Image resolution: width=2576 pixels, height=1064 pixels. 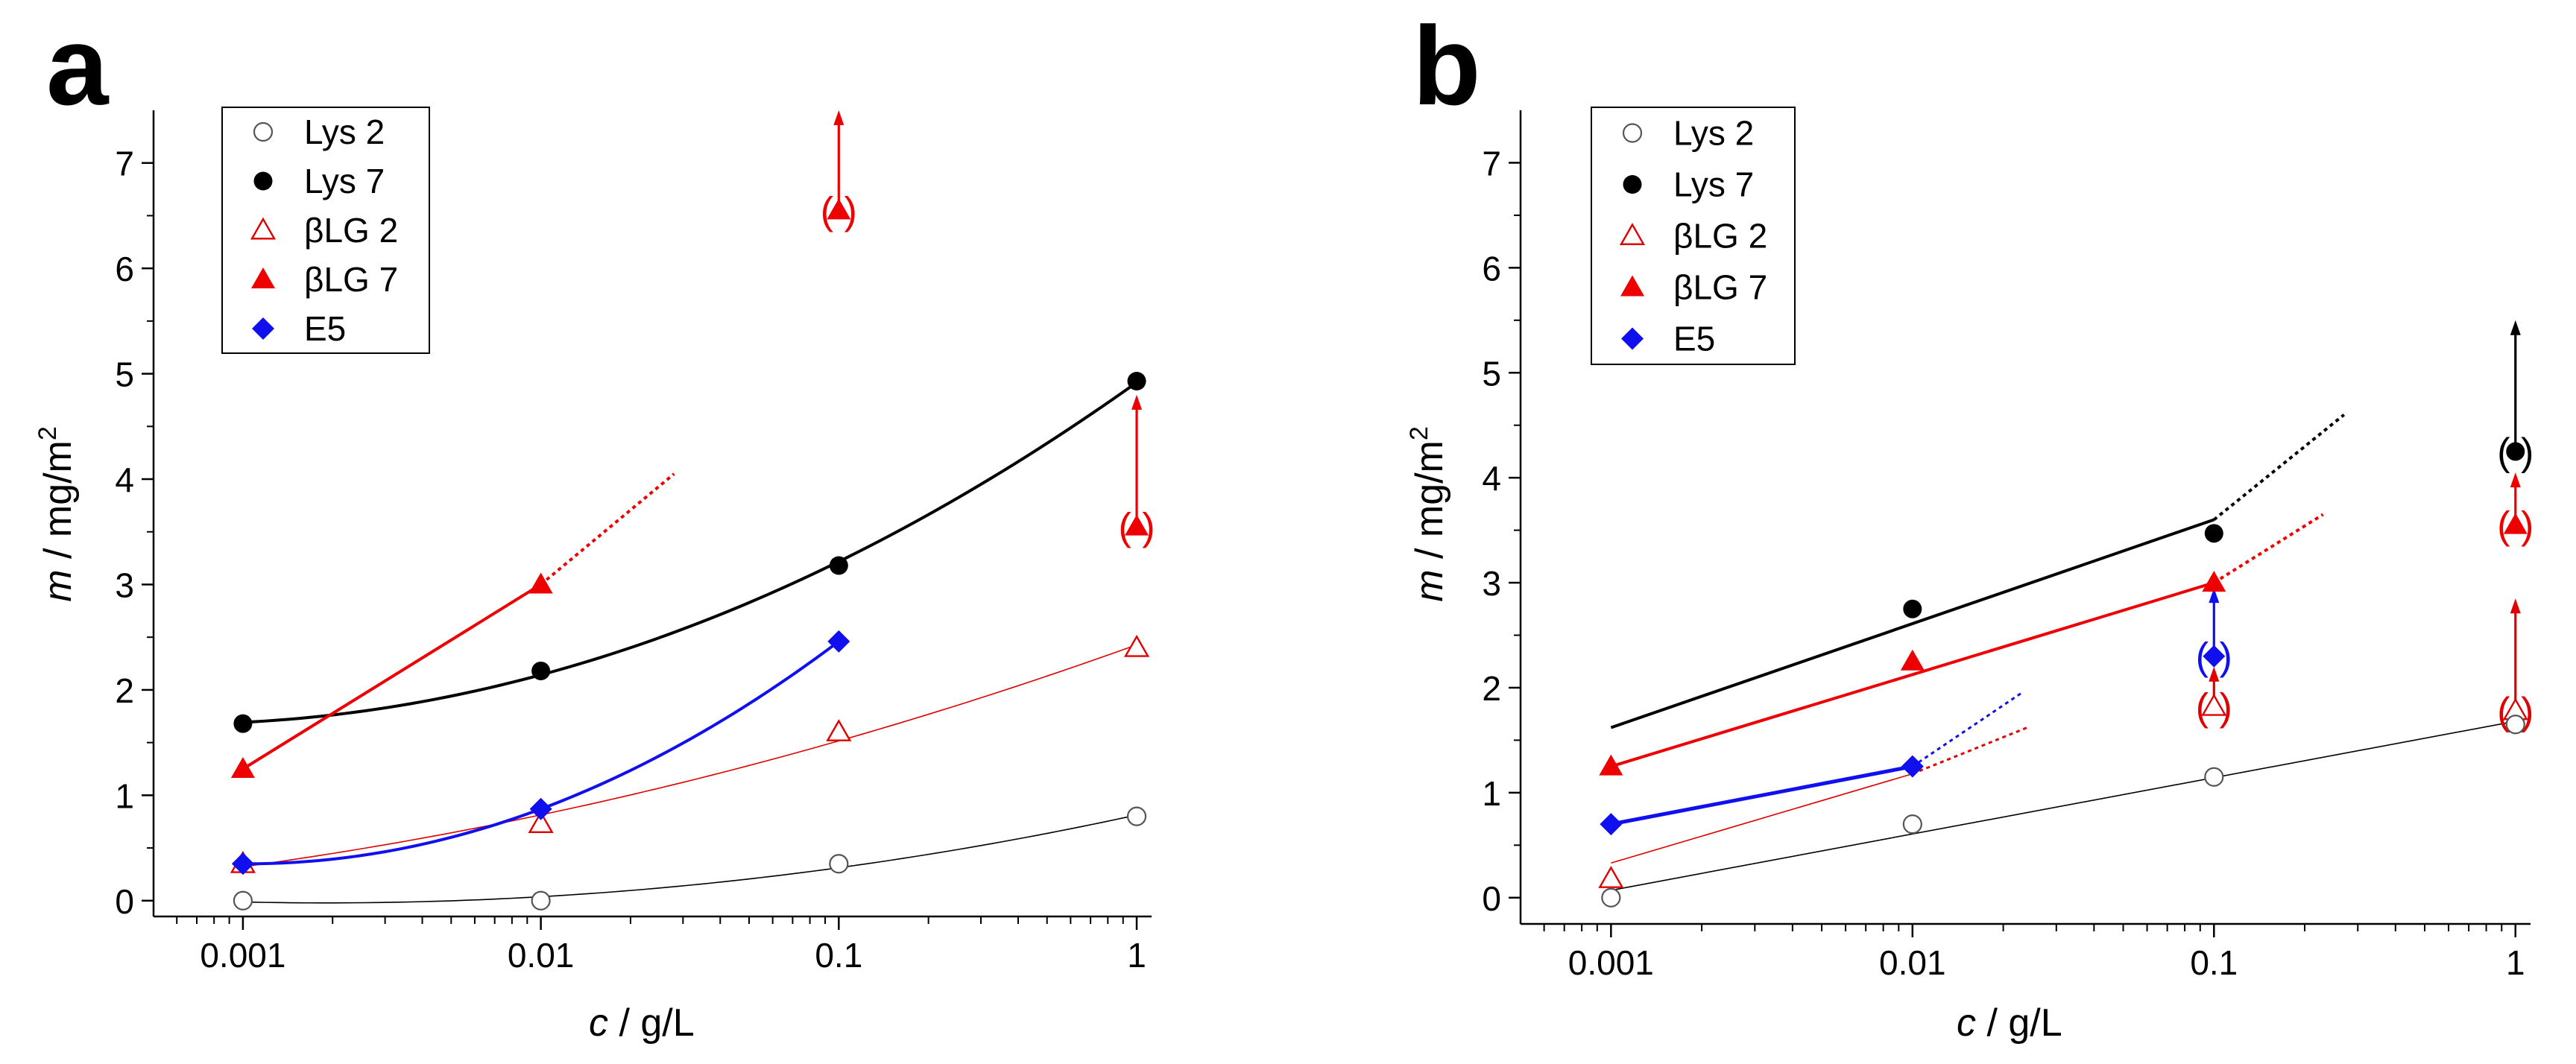 I want to click on panel-b-legend-label-2: βLG 2, so click(x=1720, y=236).